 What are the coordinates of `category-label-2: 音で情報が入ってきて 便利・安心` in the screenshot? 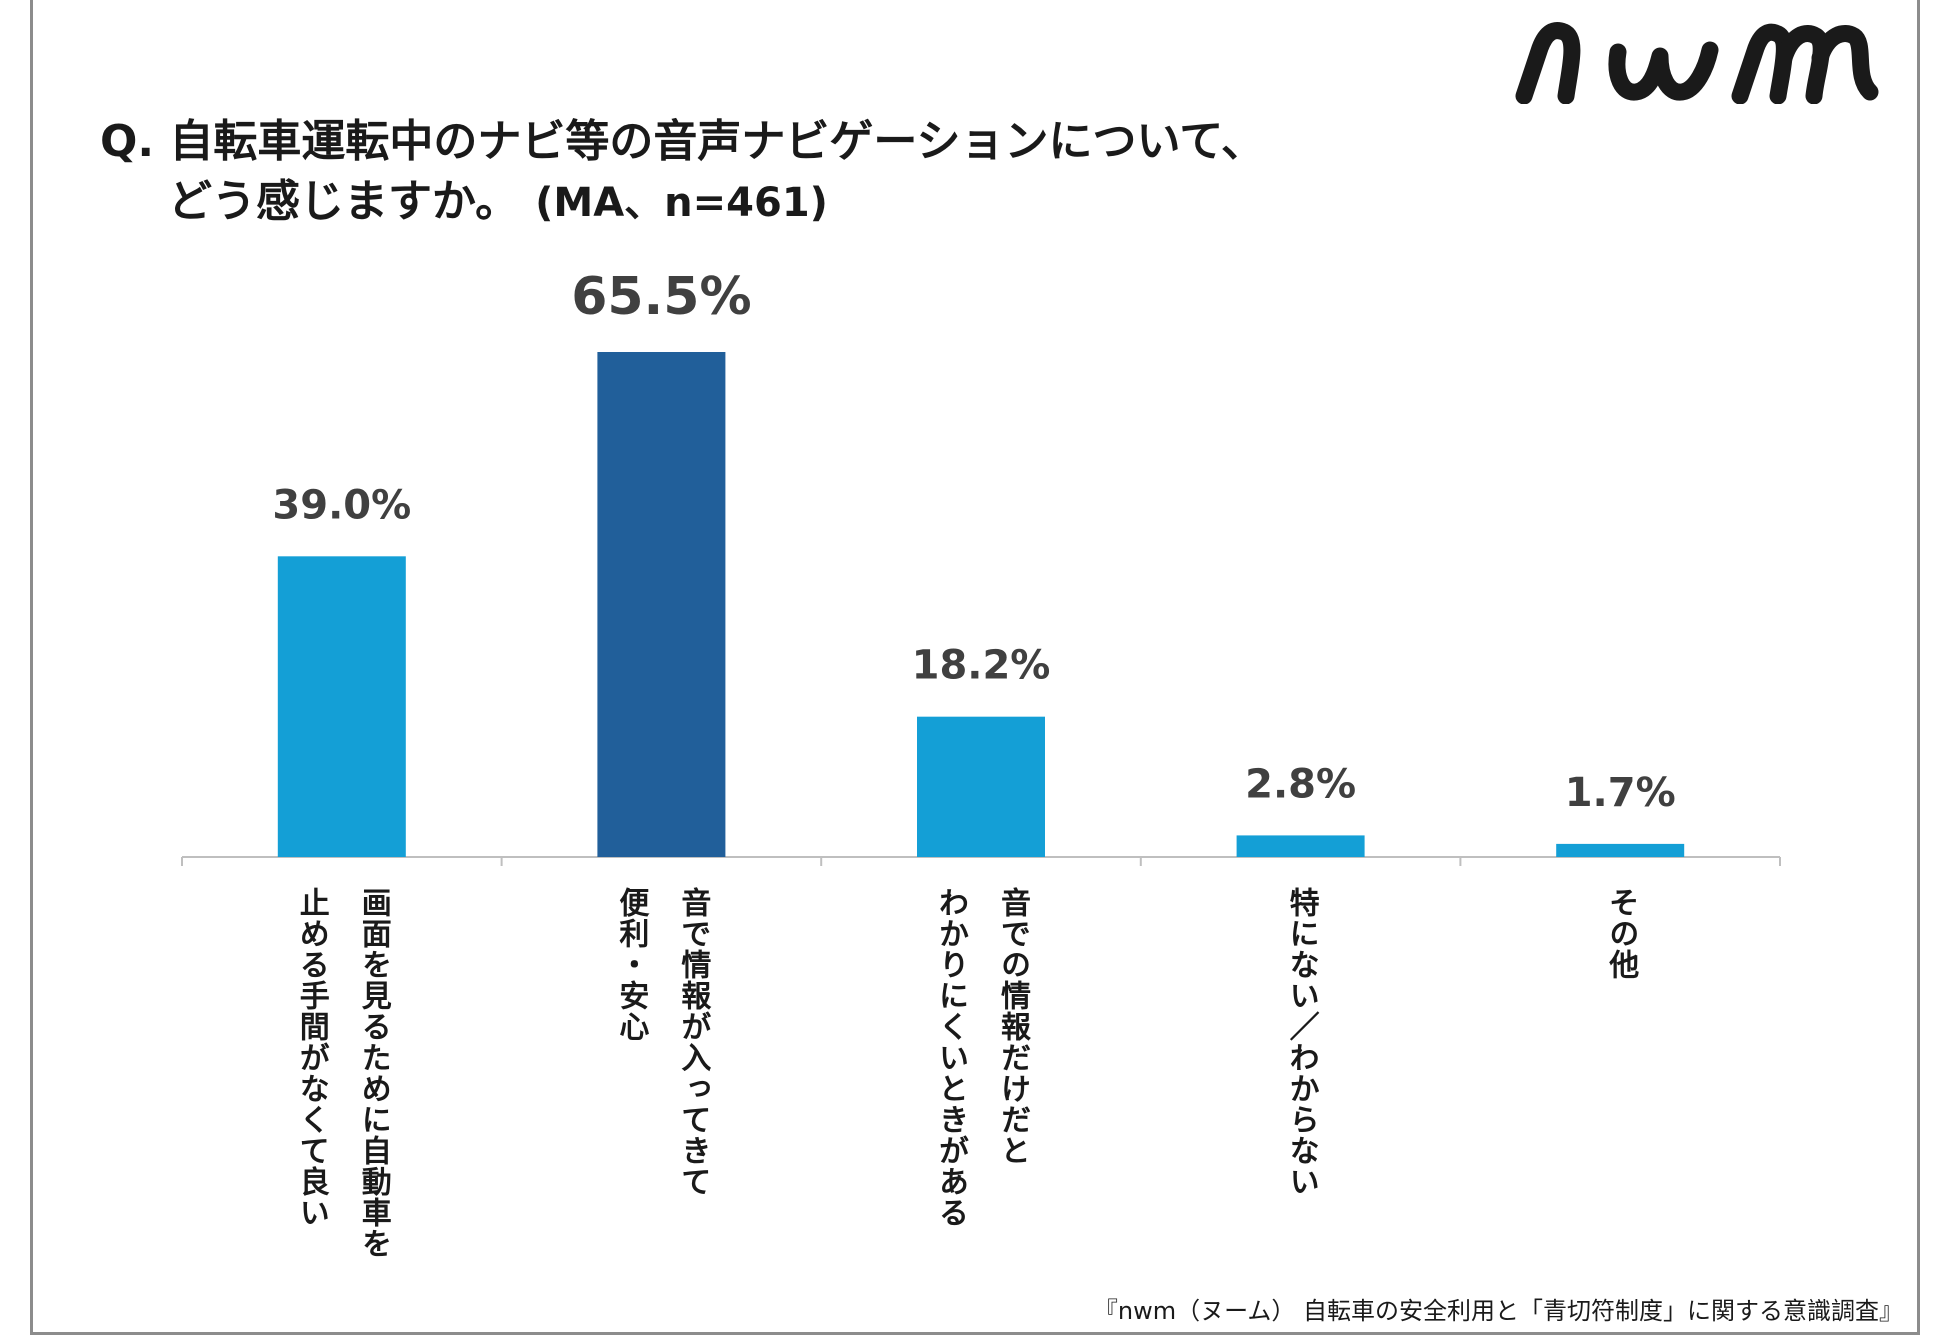 It's located at (662, 1042).